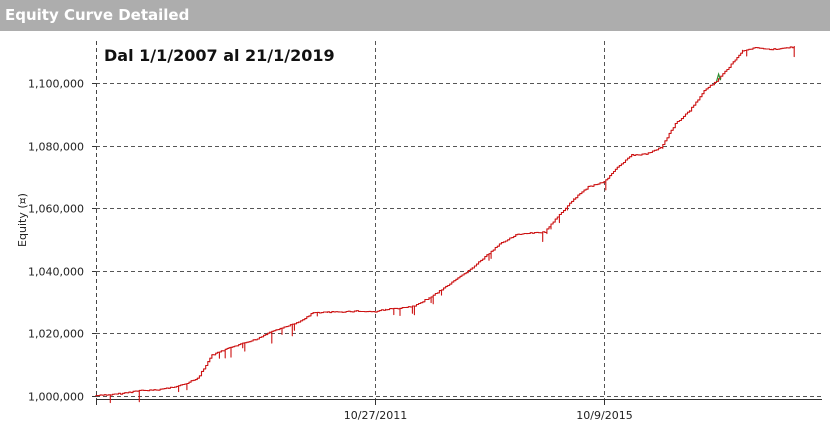 The width and height of the screenshot is (830, 430). I want to click on y-tick-label: 1,040,000, so click(56, 272).